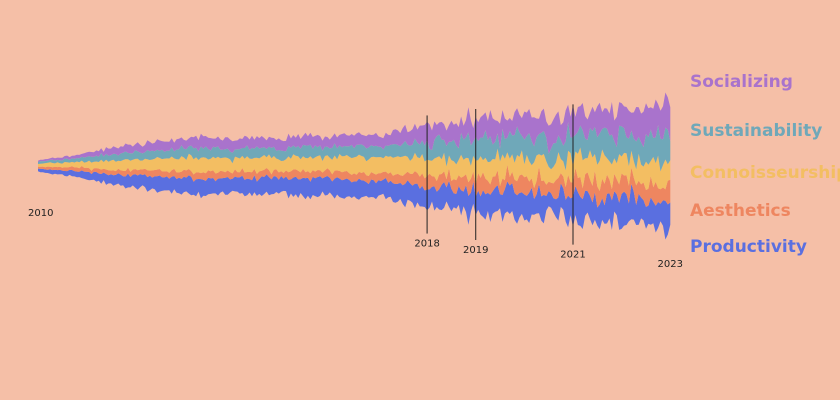 The height and width of the screenshot is (400, 840). Describe the element at coordinates (572, 255) in the screenshot. I see `year-label-2021: 2021` at that location.